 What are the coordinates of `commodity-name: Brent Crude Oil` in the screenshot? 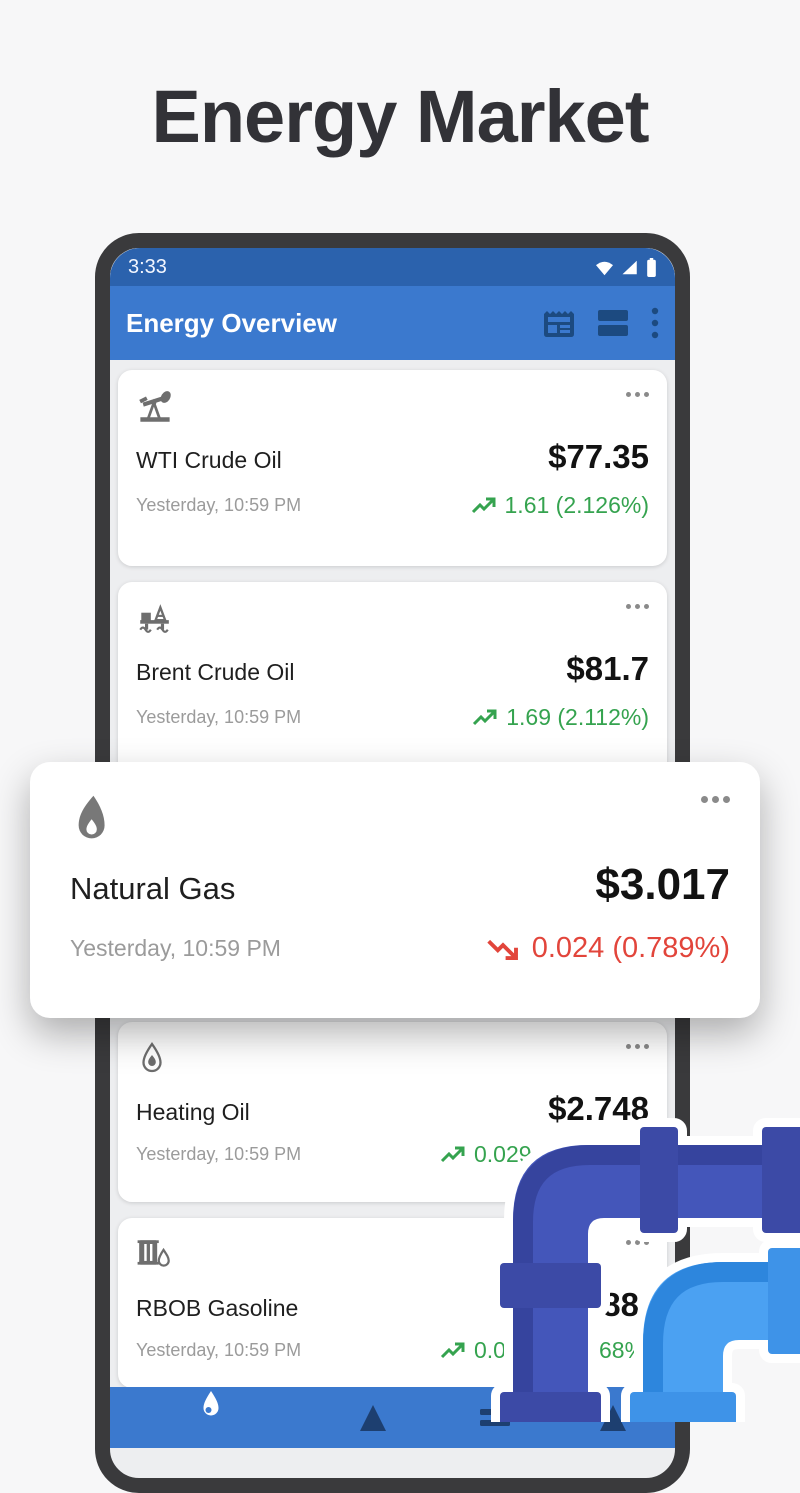 It's located at (215, 672).